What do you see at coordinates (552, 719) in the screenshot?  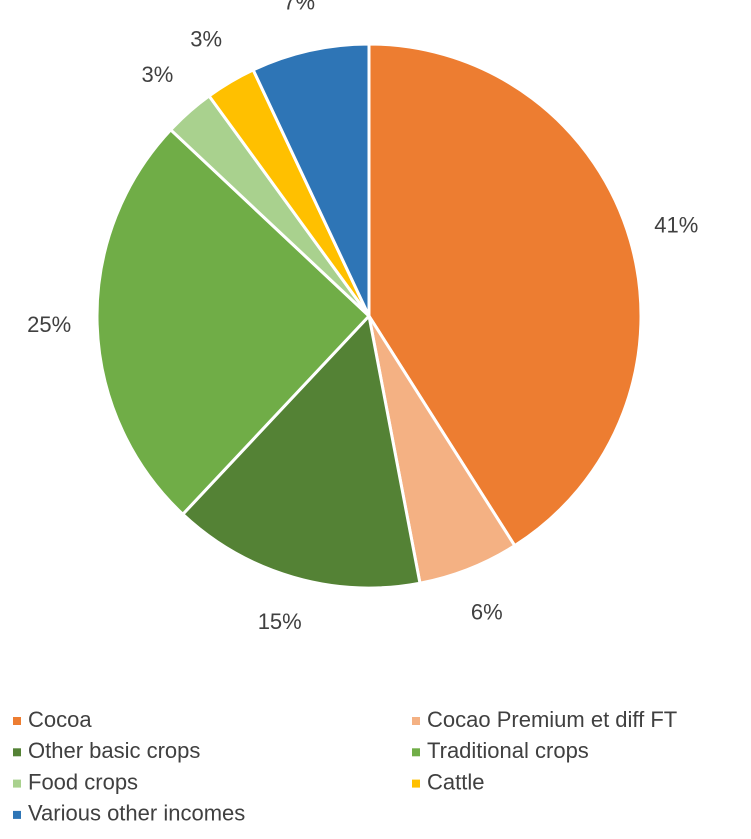 I see `legend-label: Cocao Premium et diff FT` at bounding box center [552, 719].